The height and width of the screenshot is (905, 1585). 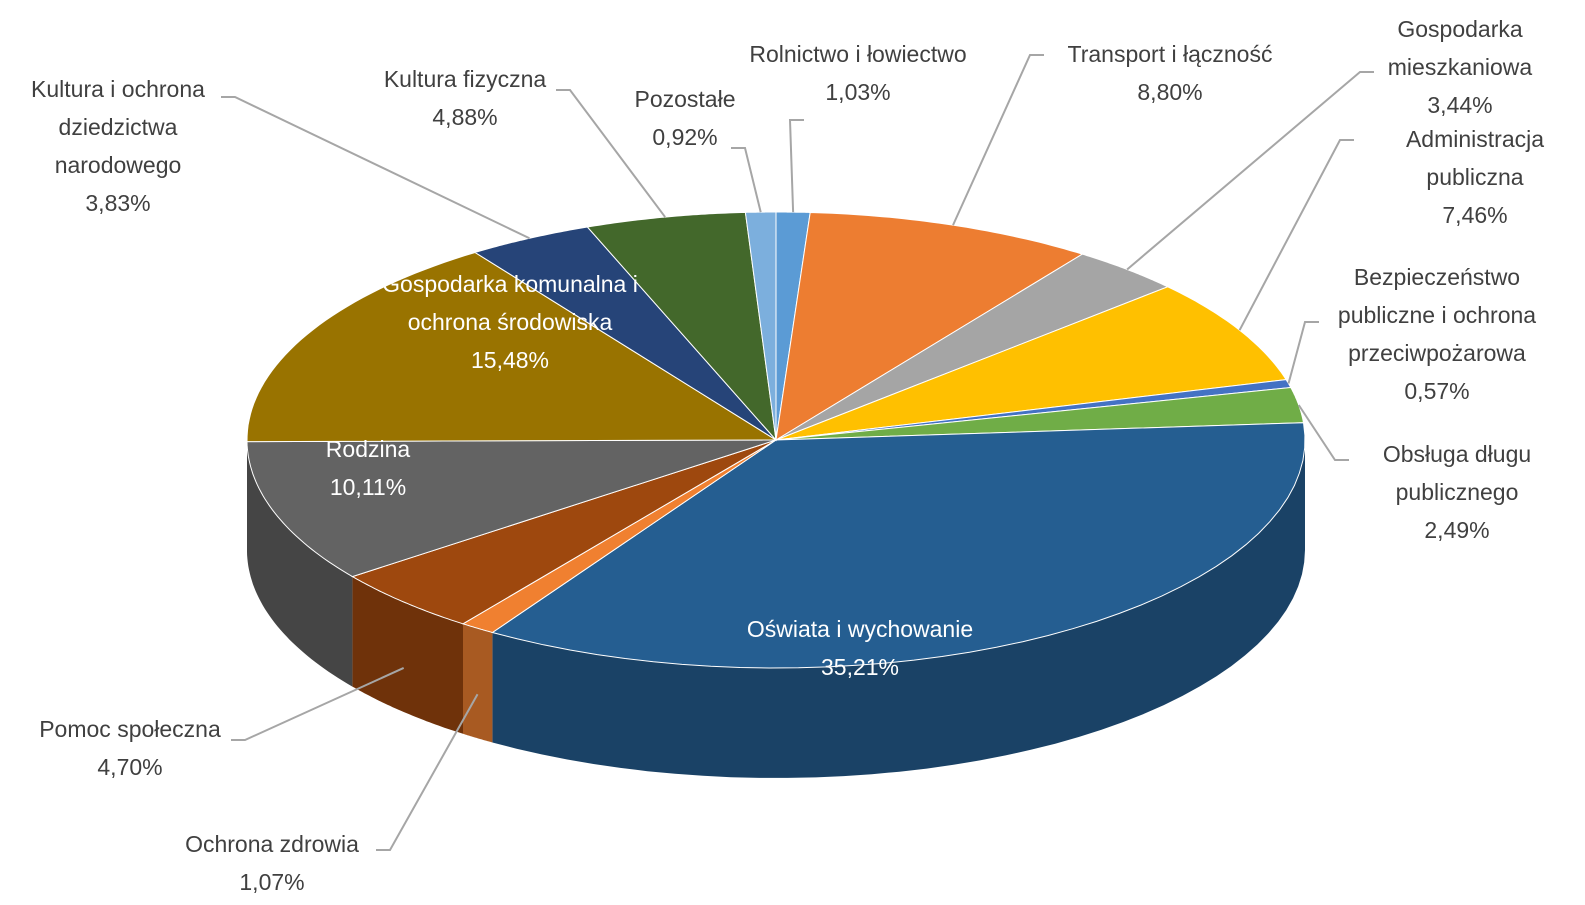 I want to click on label-name: Kultura fizyczna, so click(x=465, y=79).